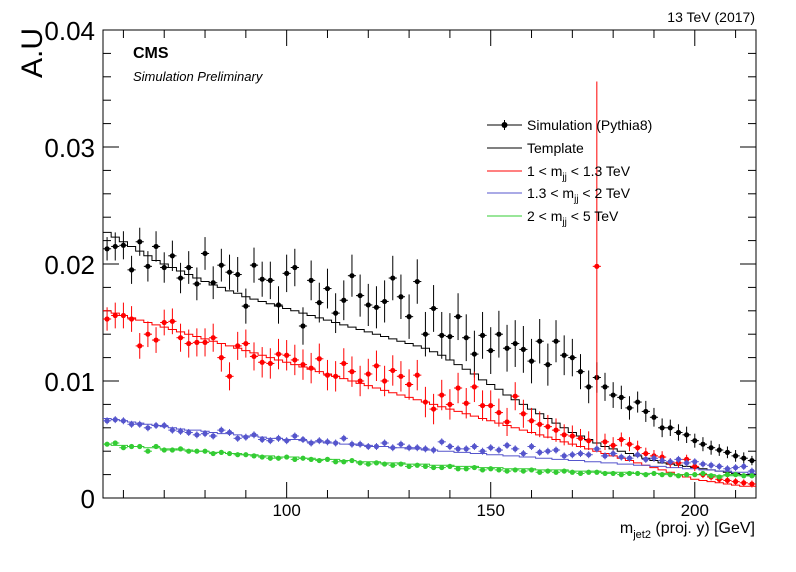 This screenshot has height=572, width=796. What do you see at coordinates (559, 173) in the screenshot?
I see `legend-entry-mjj-1-1.3: 1 < mjj < 1.3 TeV` at bounding box center [559, 173].